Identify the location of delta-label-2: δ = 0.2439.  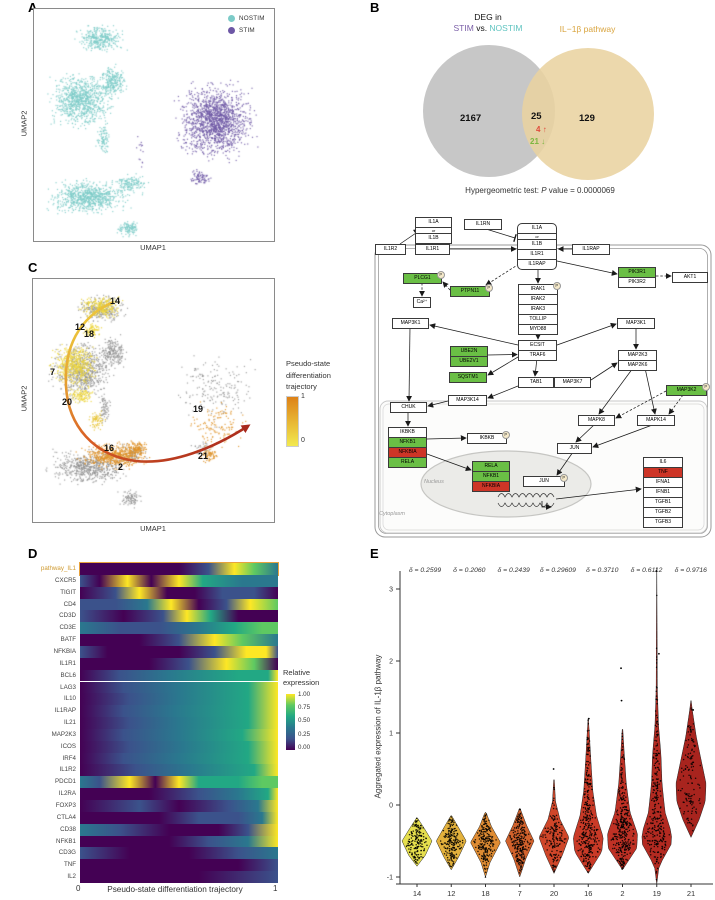
(513, 570).